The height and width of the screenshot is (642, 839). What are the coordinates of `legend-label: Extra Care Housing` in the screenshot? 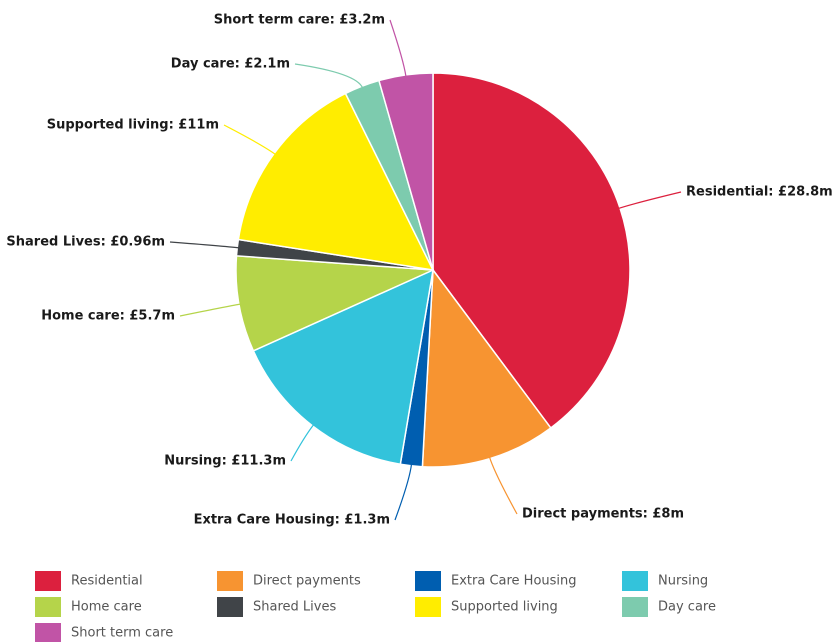 It's located at (514, 581).